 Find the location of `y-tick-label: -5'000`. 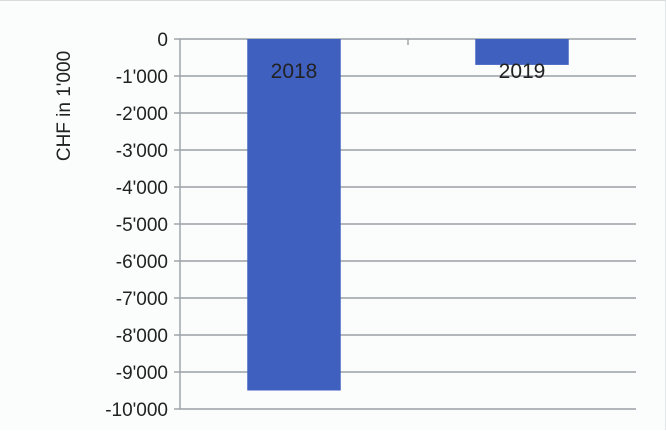

y-tick-label: -5'000 is located at coordinates (142, 225).